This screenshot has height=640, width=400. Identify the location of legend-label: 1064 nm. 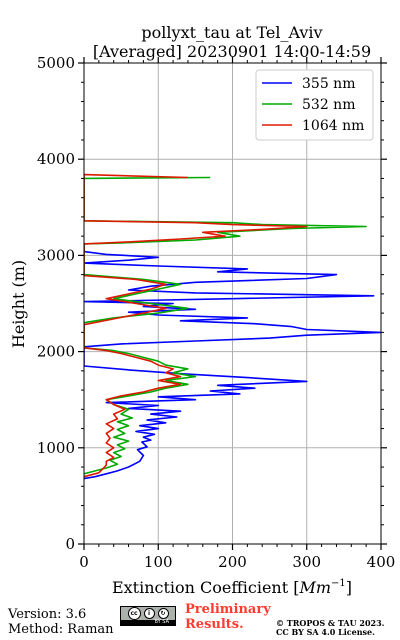
(333, 126).